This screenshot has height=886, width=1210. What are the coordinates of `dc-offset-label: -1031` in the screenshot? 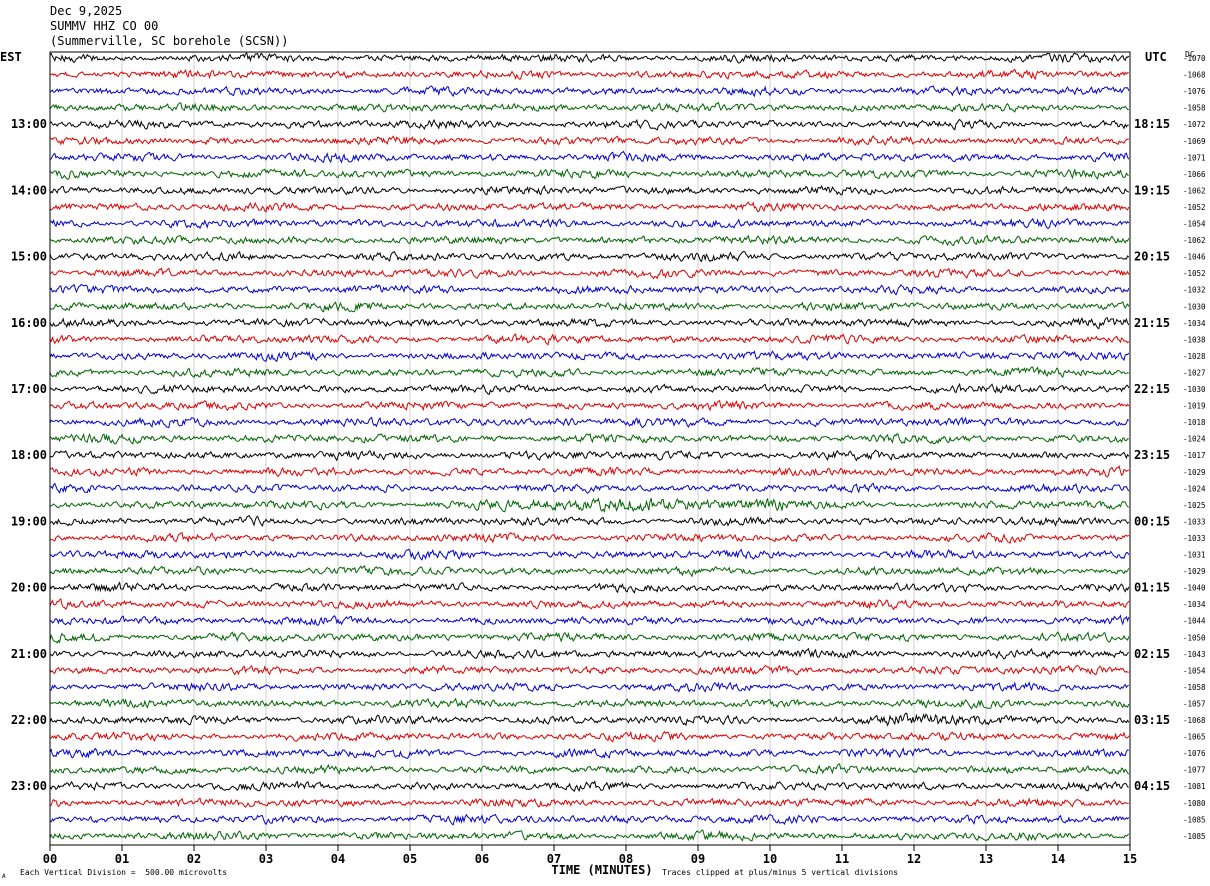 It's located at (1194, 555).